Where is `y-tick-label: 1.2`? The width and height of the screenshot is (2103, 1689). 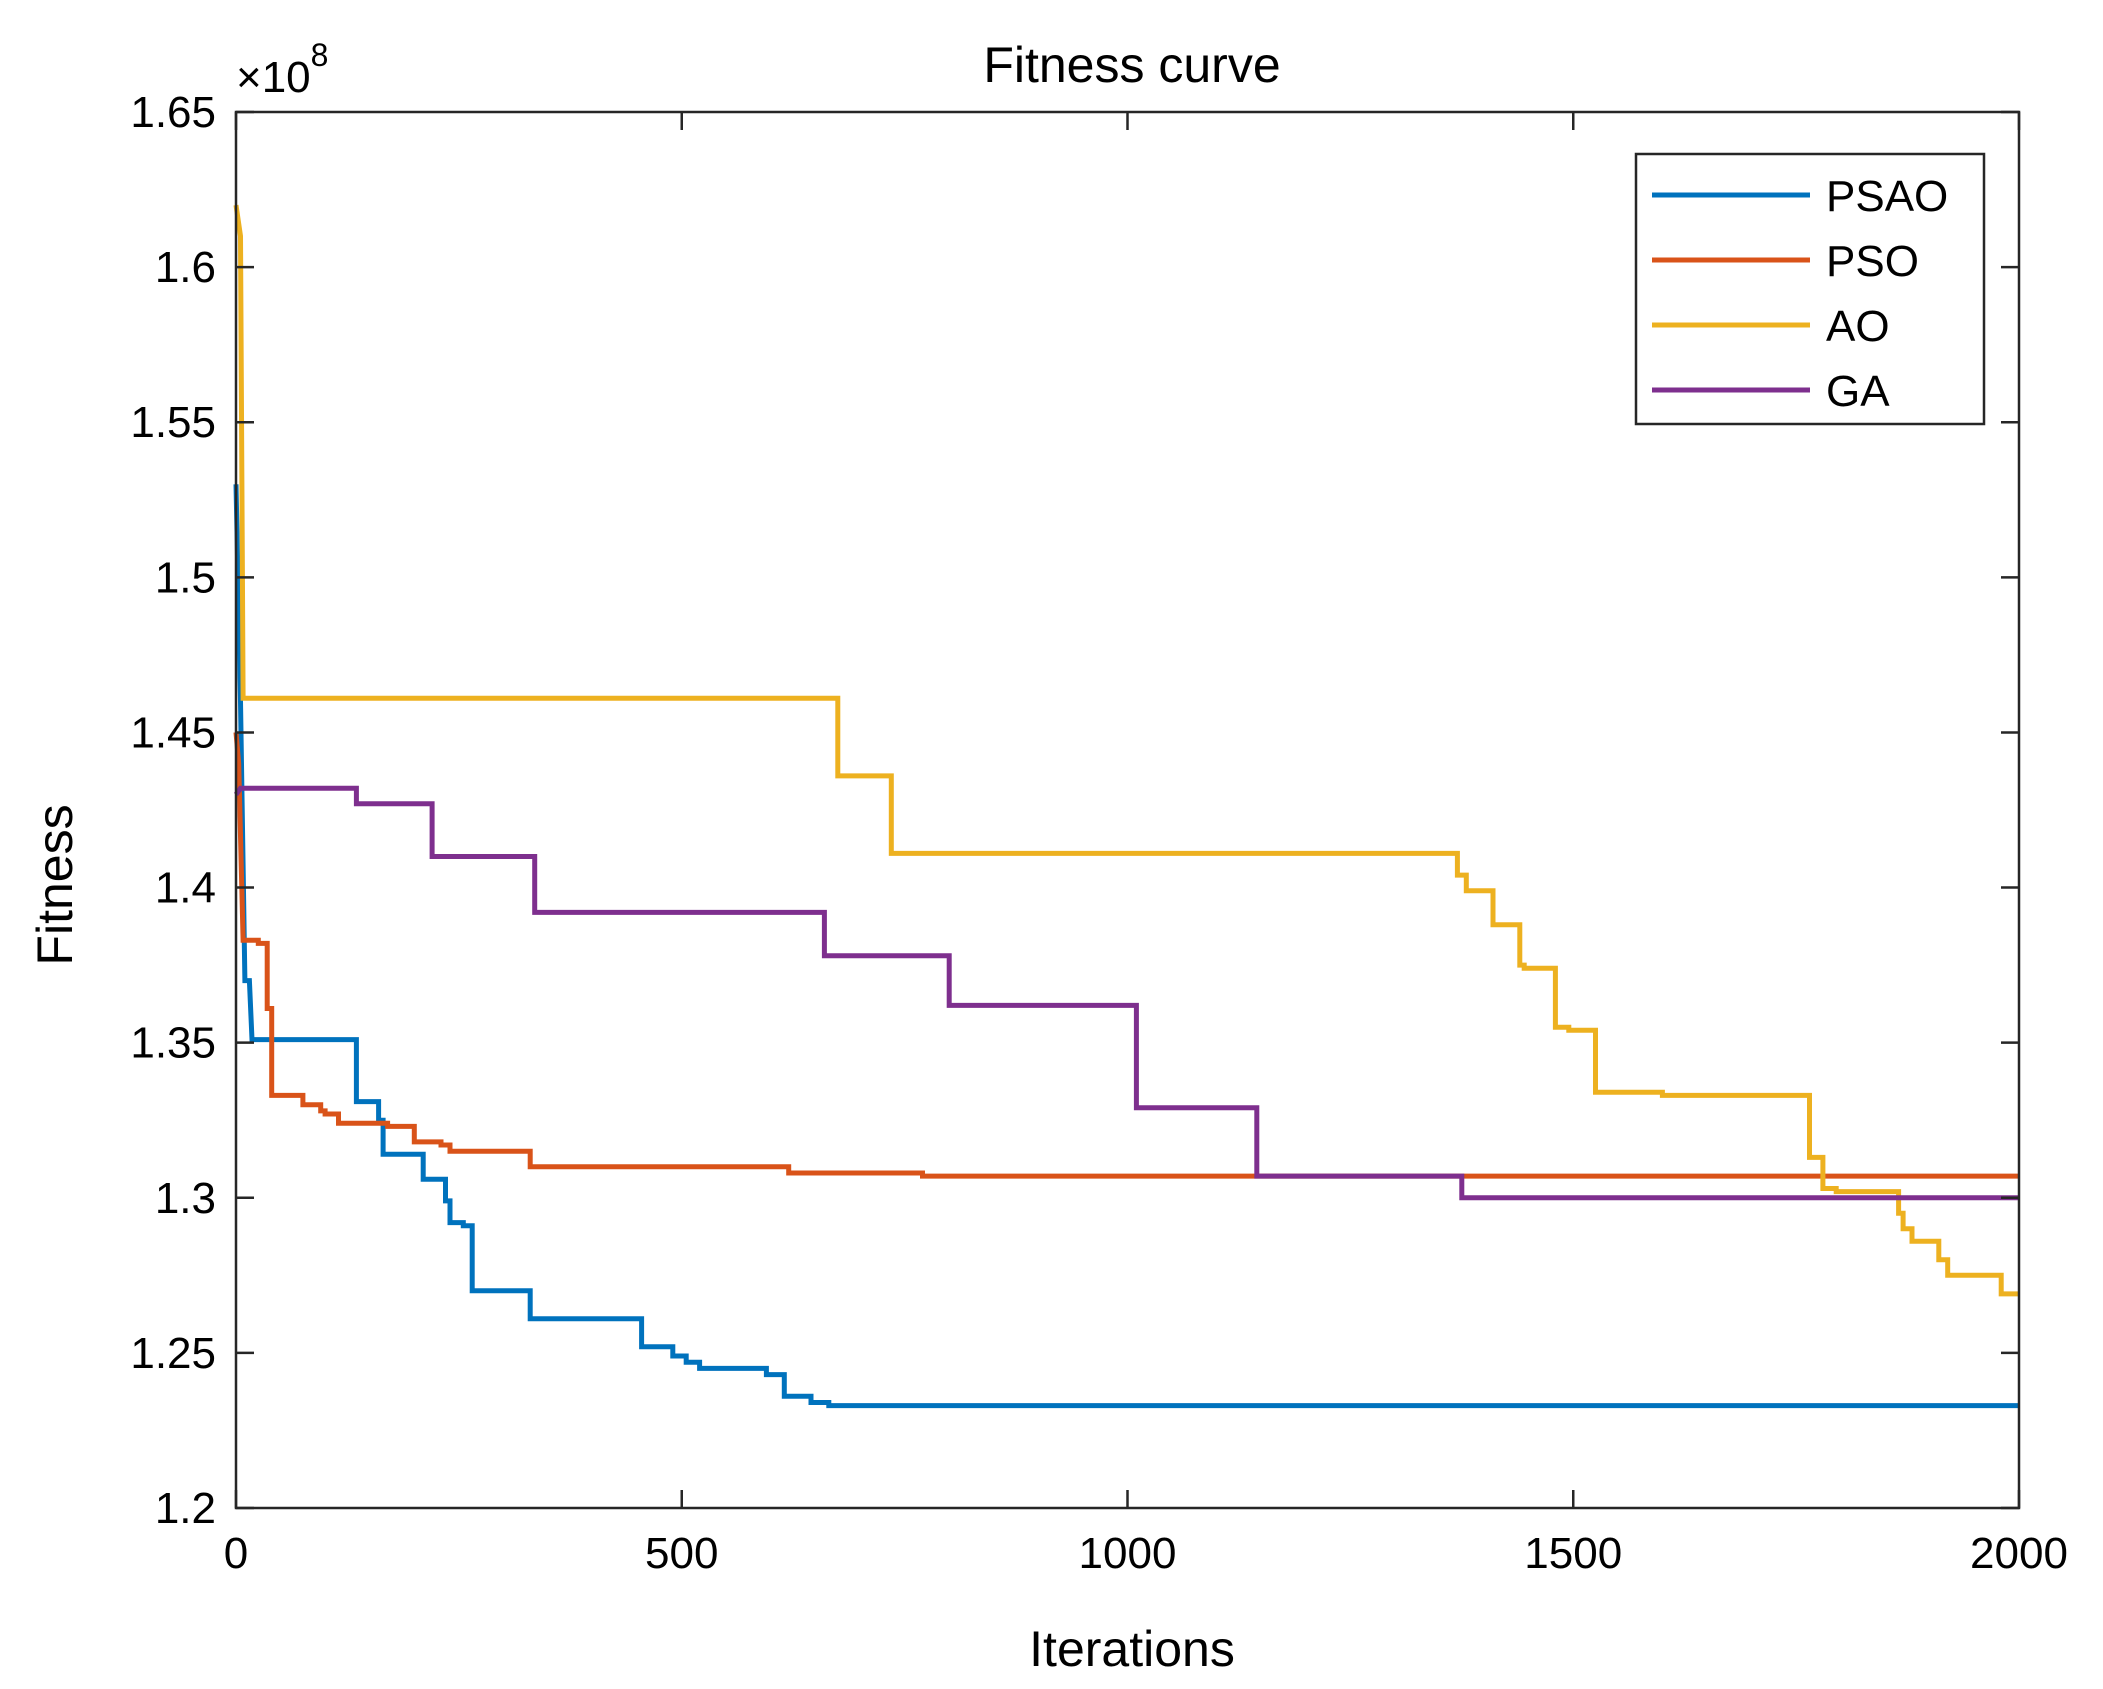 y-tick-label: 1.2 is located at coordinates (185, 1508).